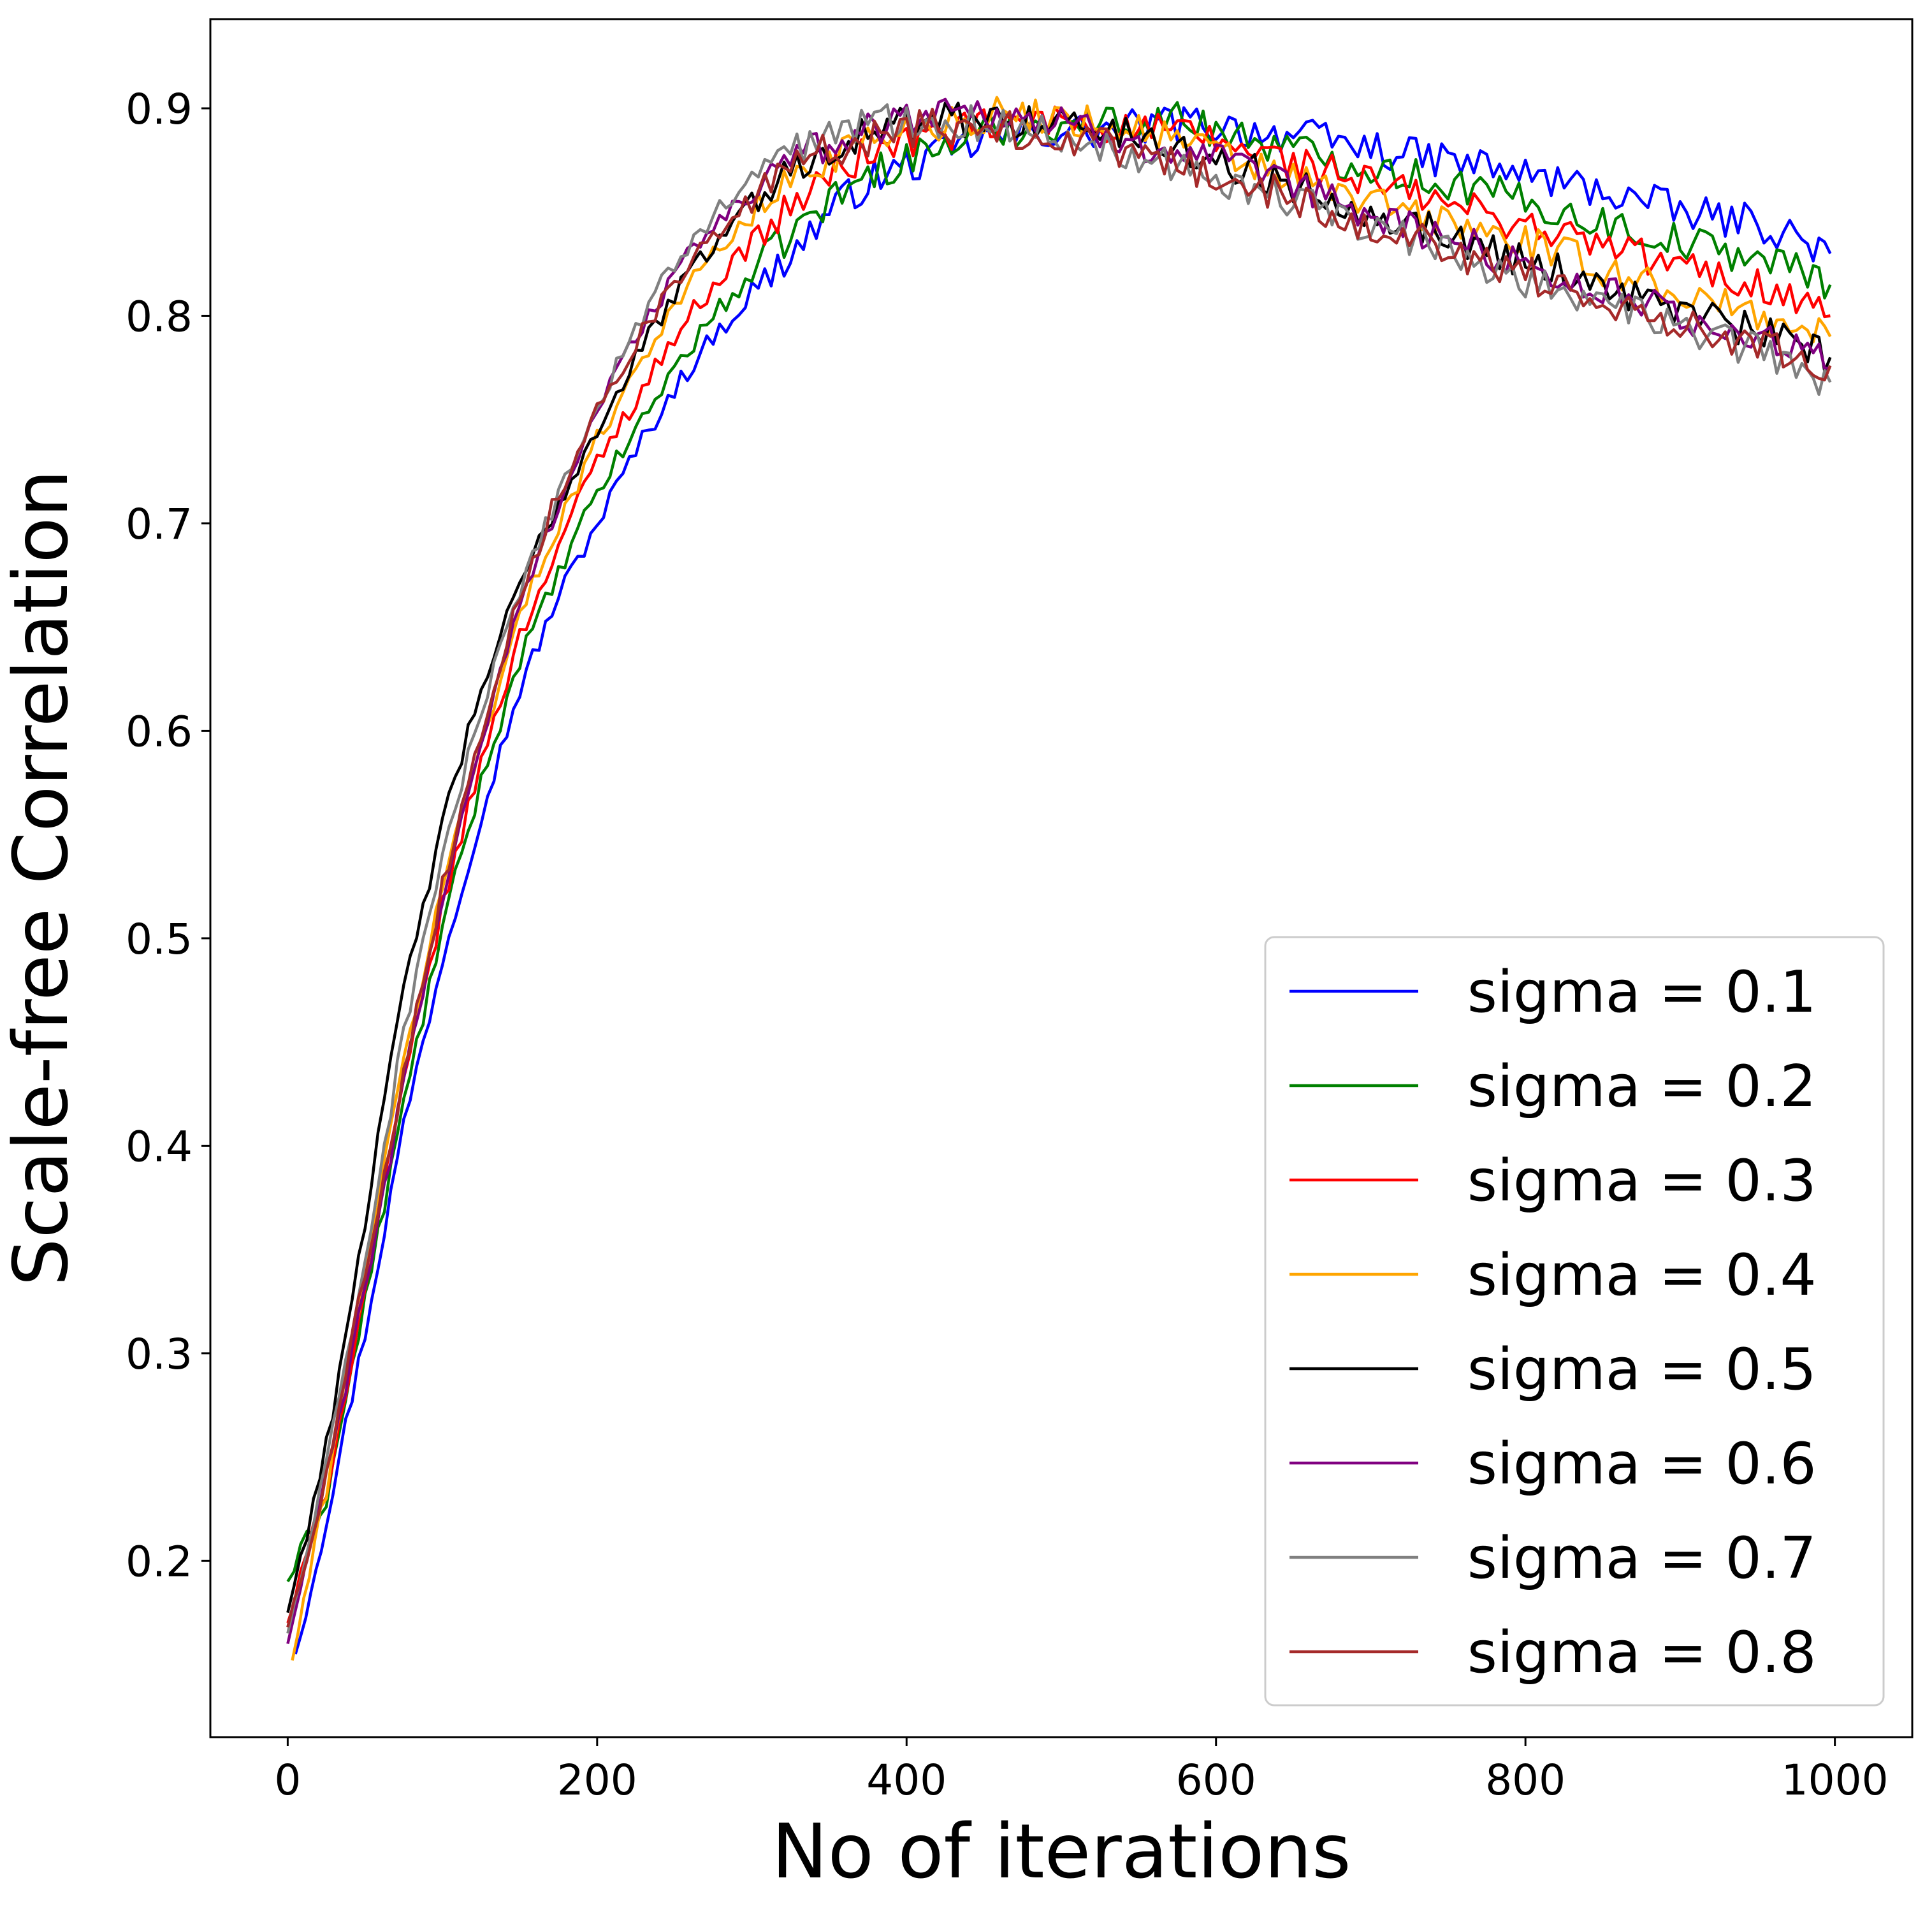 This screenshot has width=1932, height=1915. Describe the element at coordinates (159, 109) in the screenshot. I see `y-tick-label: 0.9` at that location.